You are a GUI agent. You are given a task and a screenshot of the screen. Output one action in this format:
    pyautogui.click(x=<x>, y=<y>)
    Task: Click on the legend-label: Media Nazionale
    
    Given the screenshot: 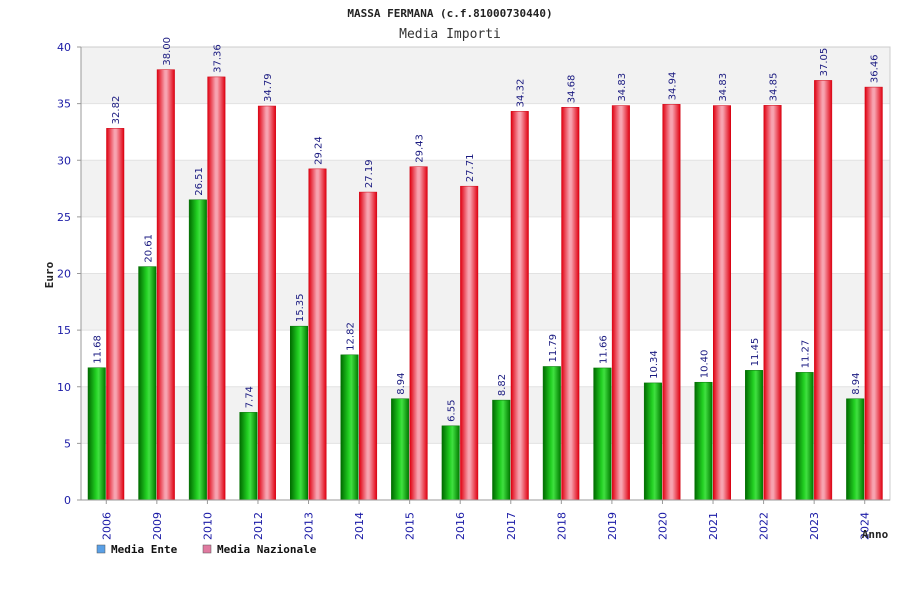 What is the action you would take?
    pyautogui.click(x=267, y=549)
    